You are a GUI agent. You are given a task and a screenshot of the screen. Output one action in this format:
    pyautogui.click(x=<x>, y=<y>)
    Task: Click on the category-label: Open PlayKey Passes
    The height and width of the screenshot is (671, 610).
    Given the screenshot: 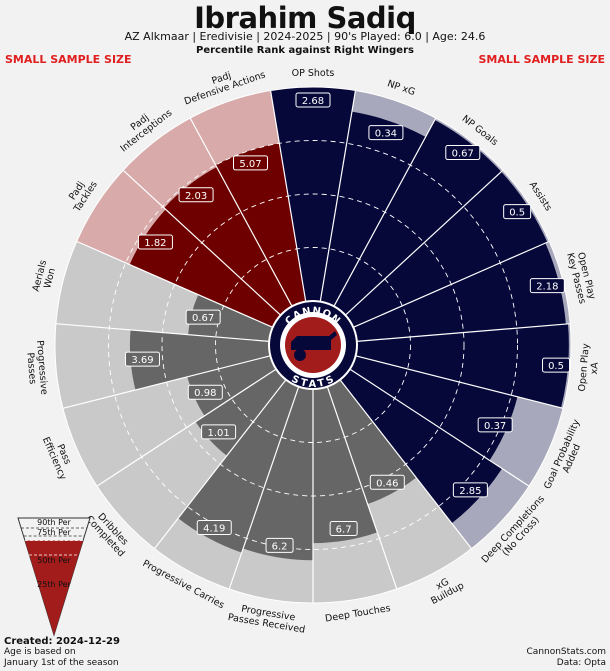 What is the action you would take?
    pyautogui.click(x=581, y=277)
    